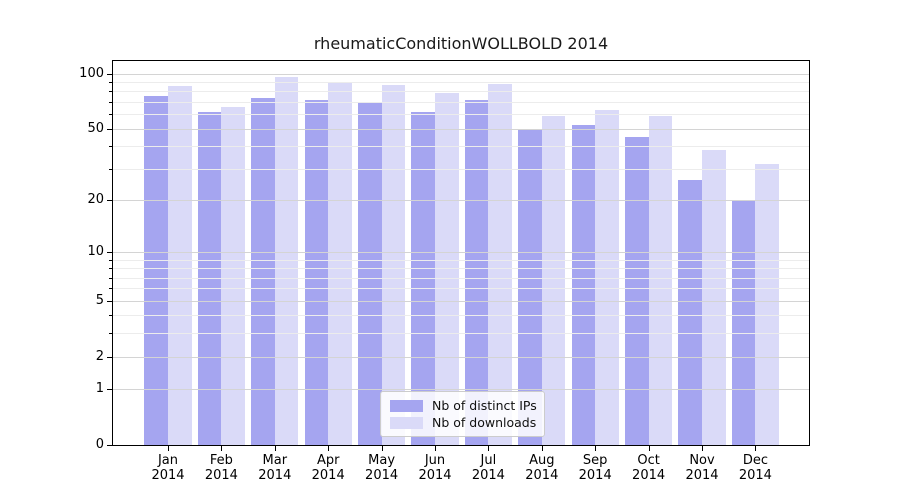 This screenshot has width=900, height=500. I want to click on x-tick-label: Sep 2014, so click(595, 468).